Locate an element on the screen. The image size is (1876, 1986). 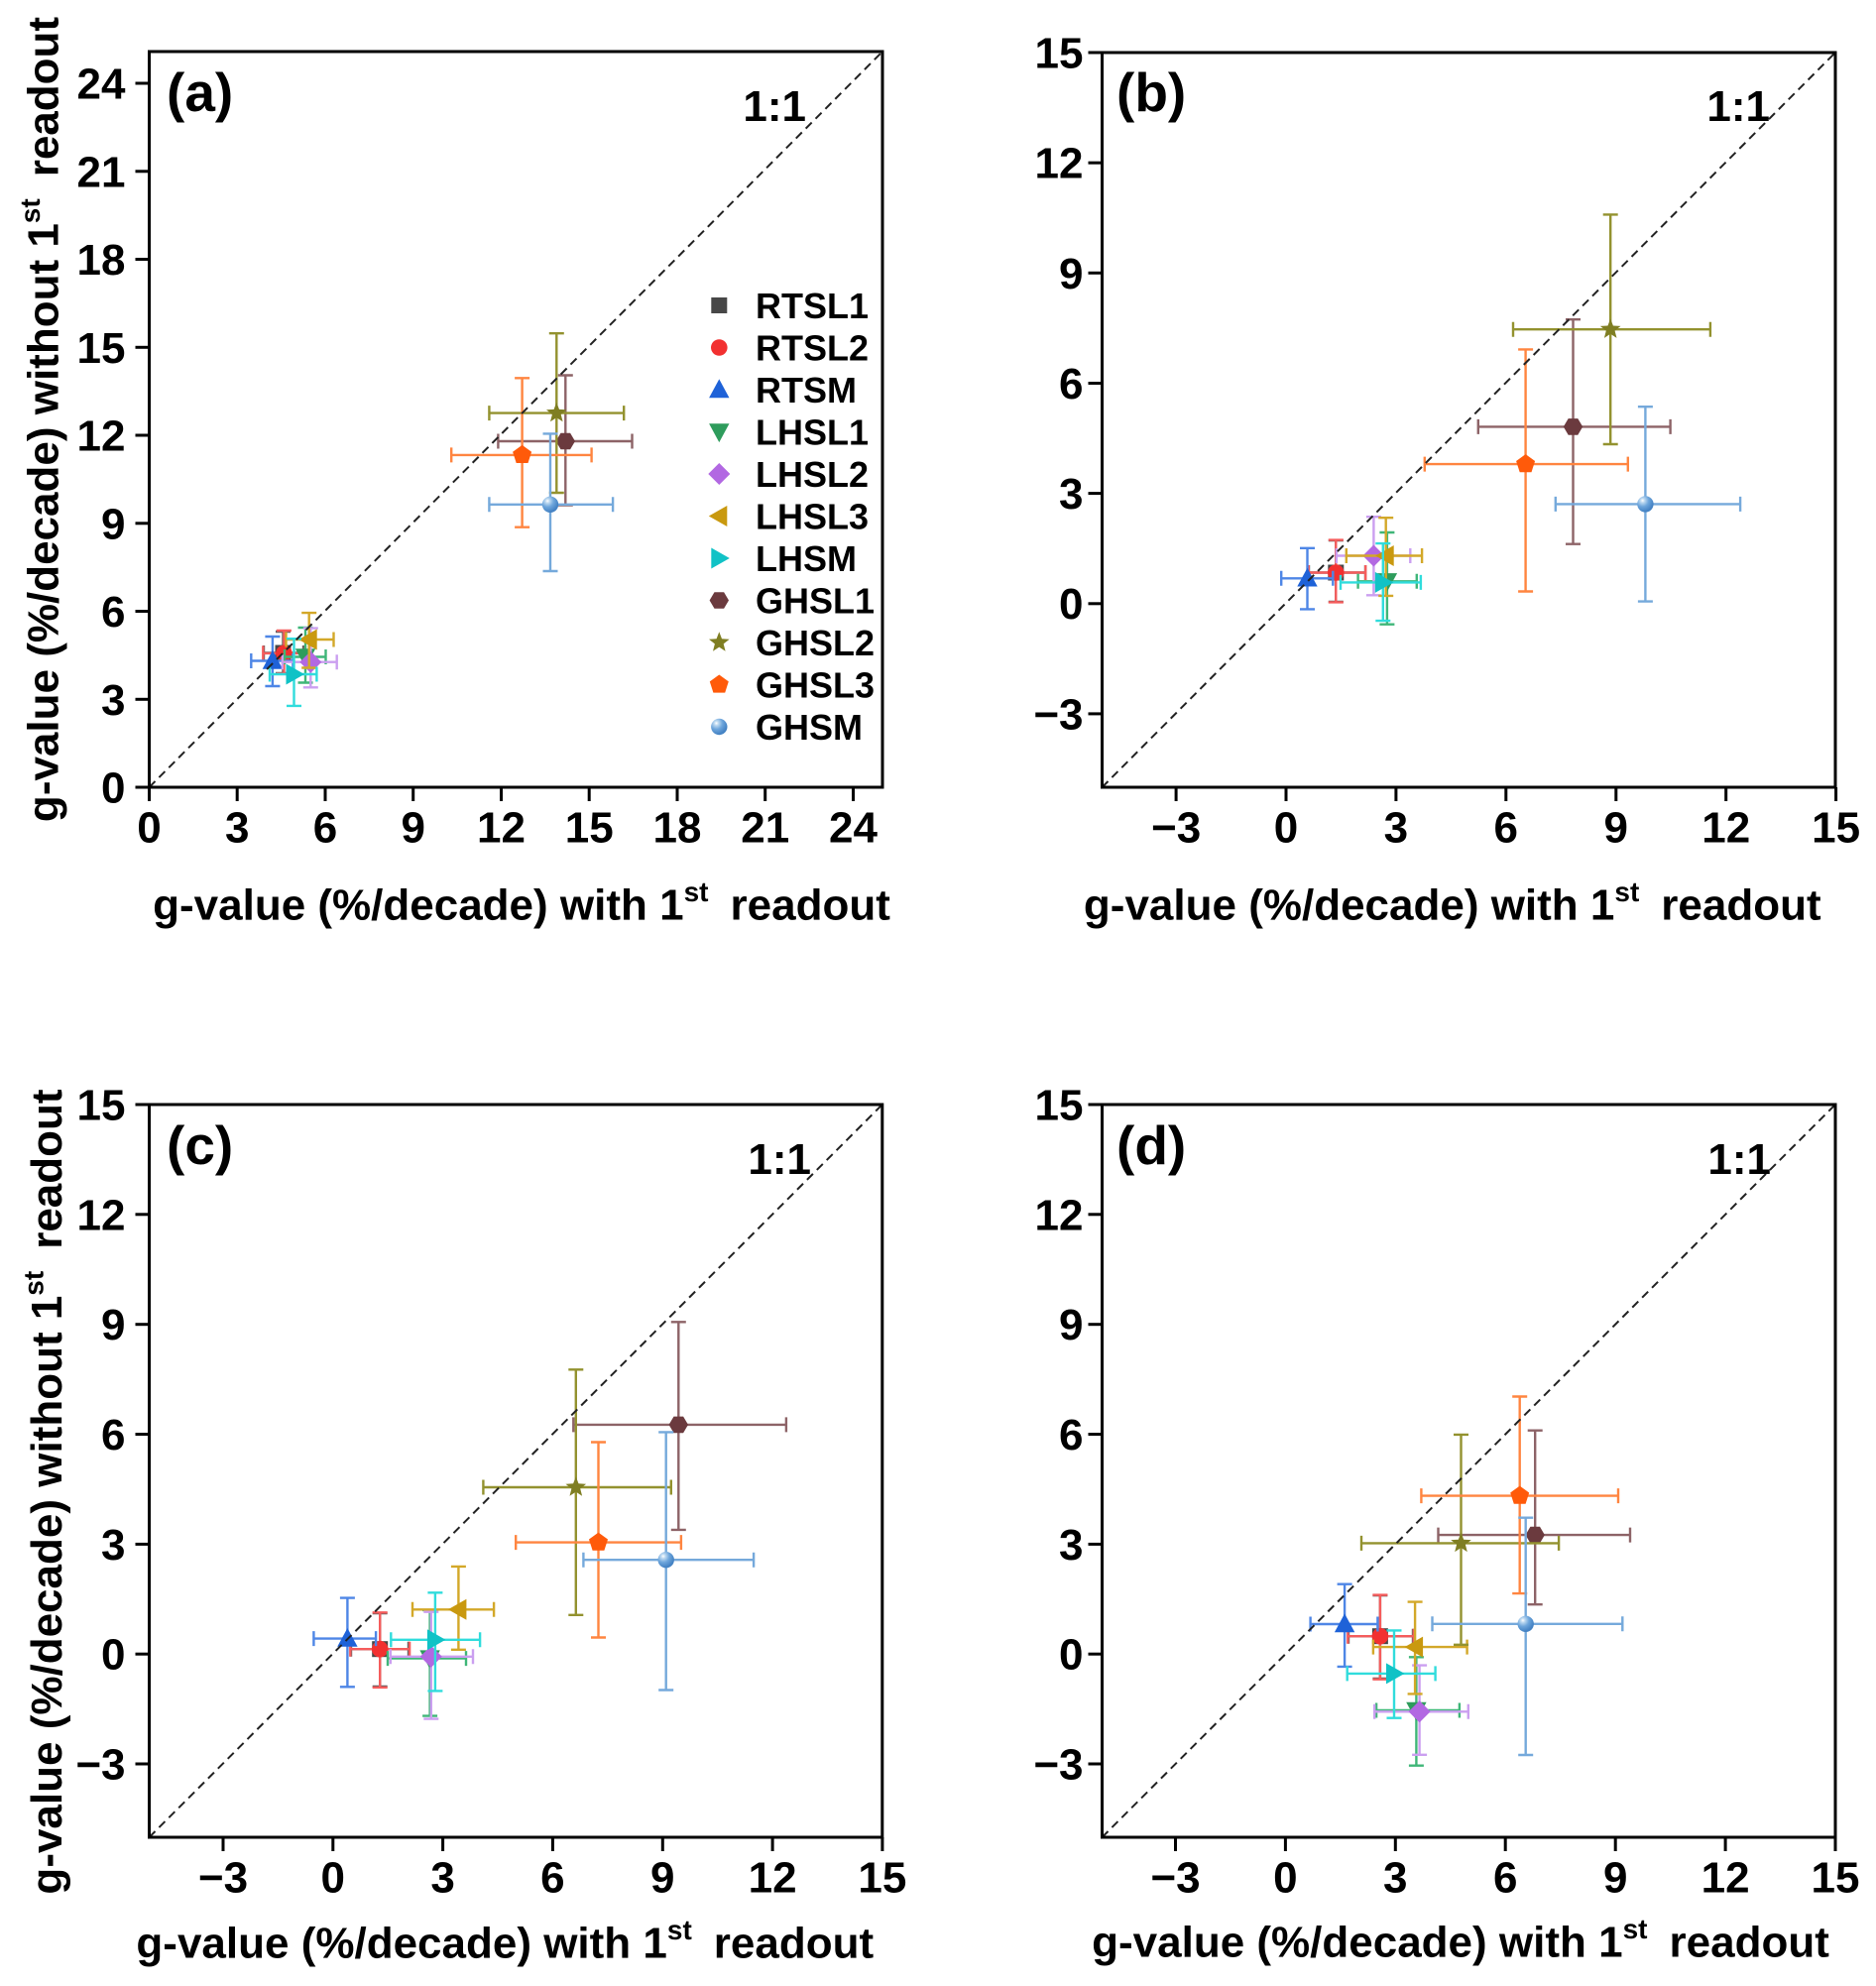
svg-text: LHSL1 is located at coordinates (812, 432).